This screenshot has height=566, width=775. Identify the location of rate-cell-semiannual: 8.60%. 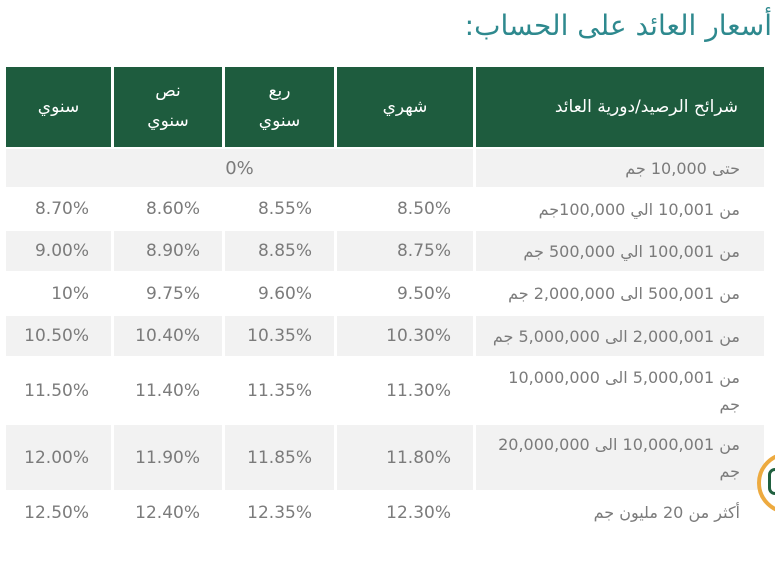
(168, 209).